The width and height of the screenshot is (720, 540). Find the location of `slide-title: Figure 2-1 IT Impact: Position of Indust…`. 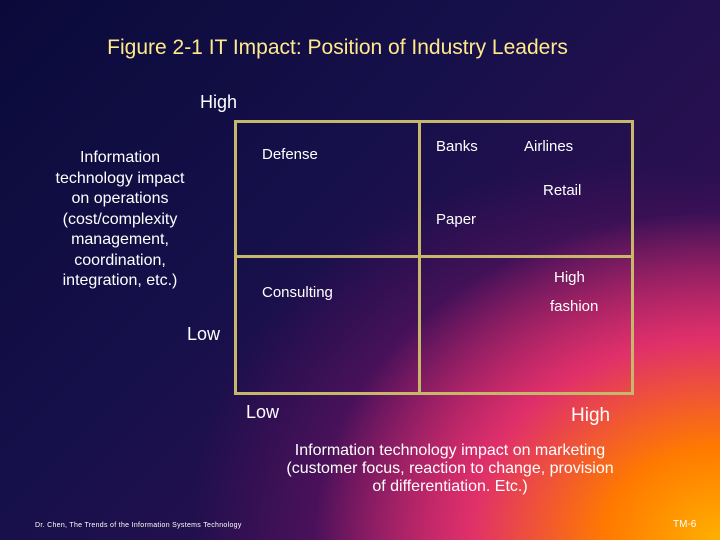

slide-title: Figure 2-1 IT Impact: Position of Indust… is located at coordinates (337, 47).